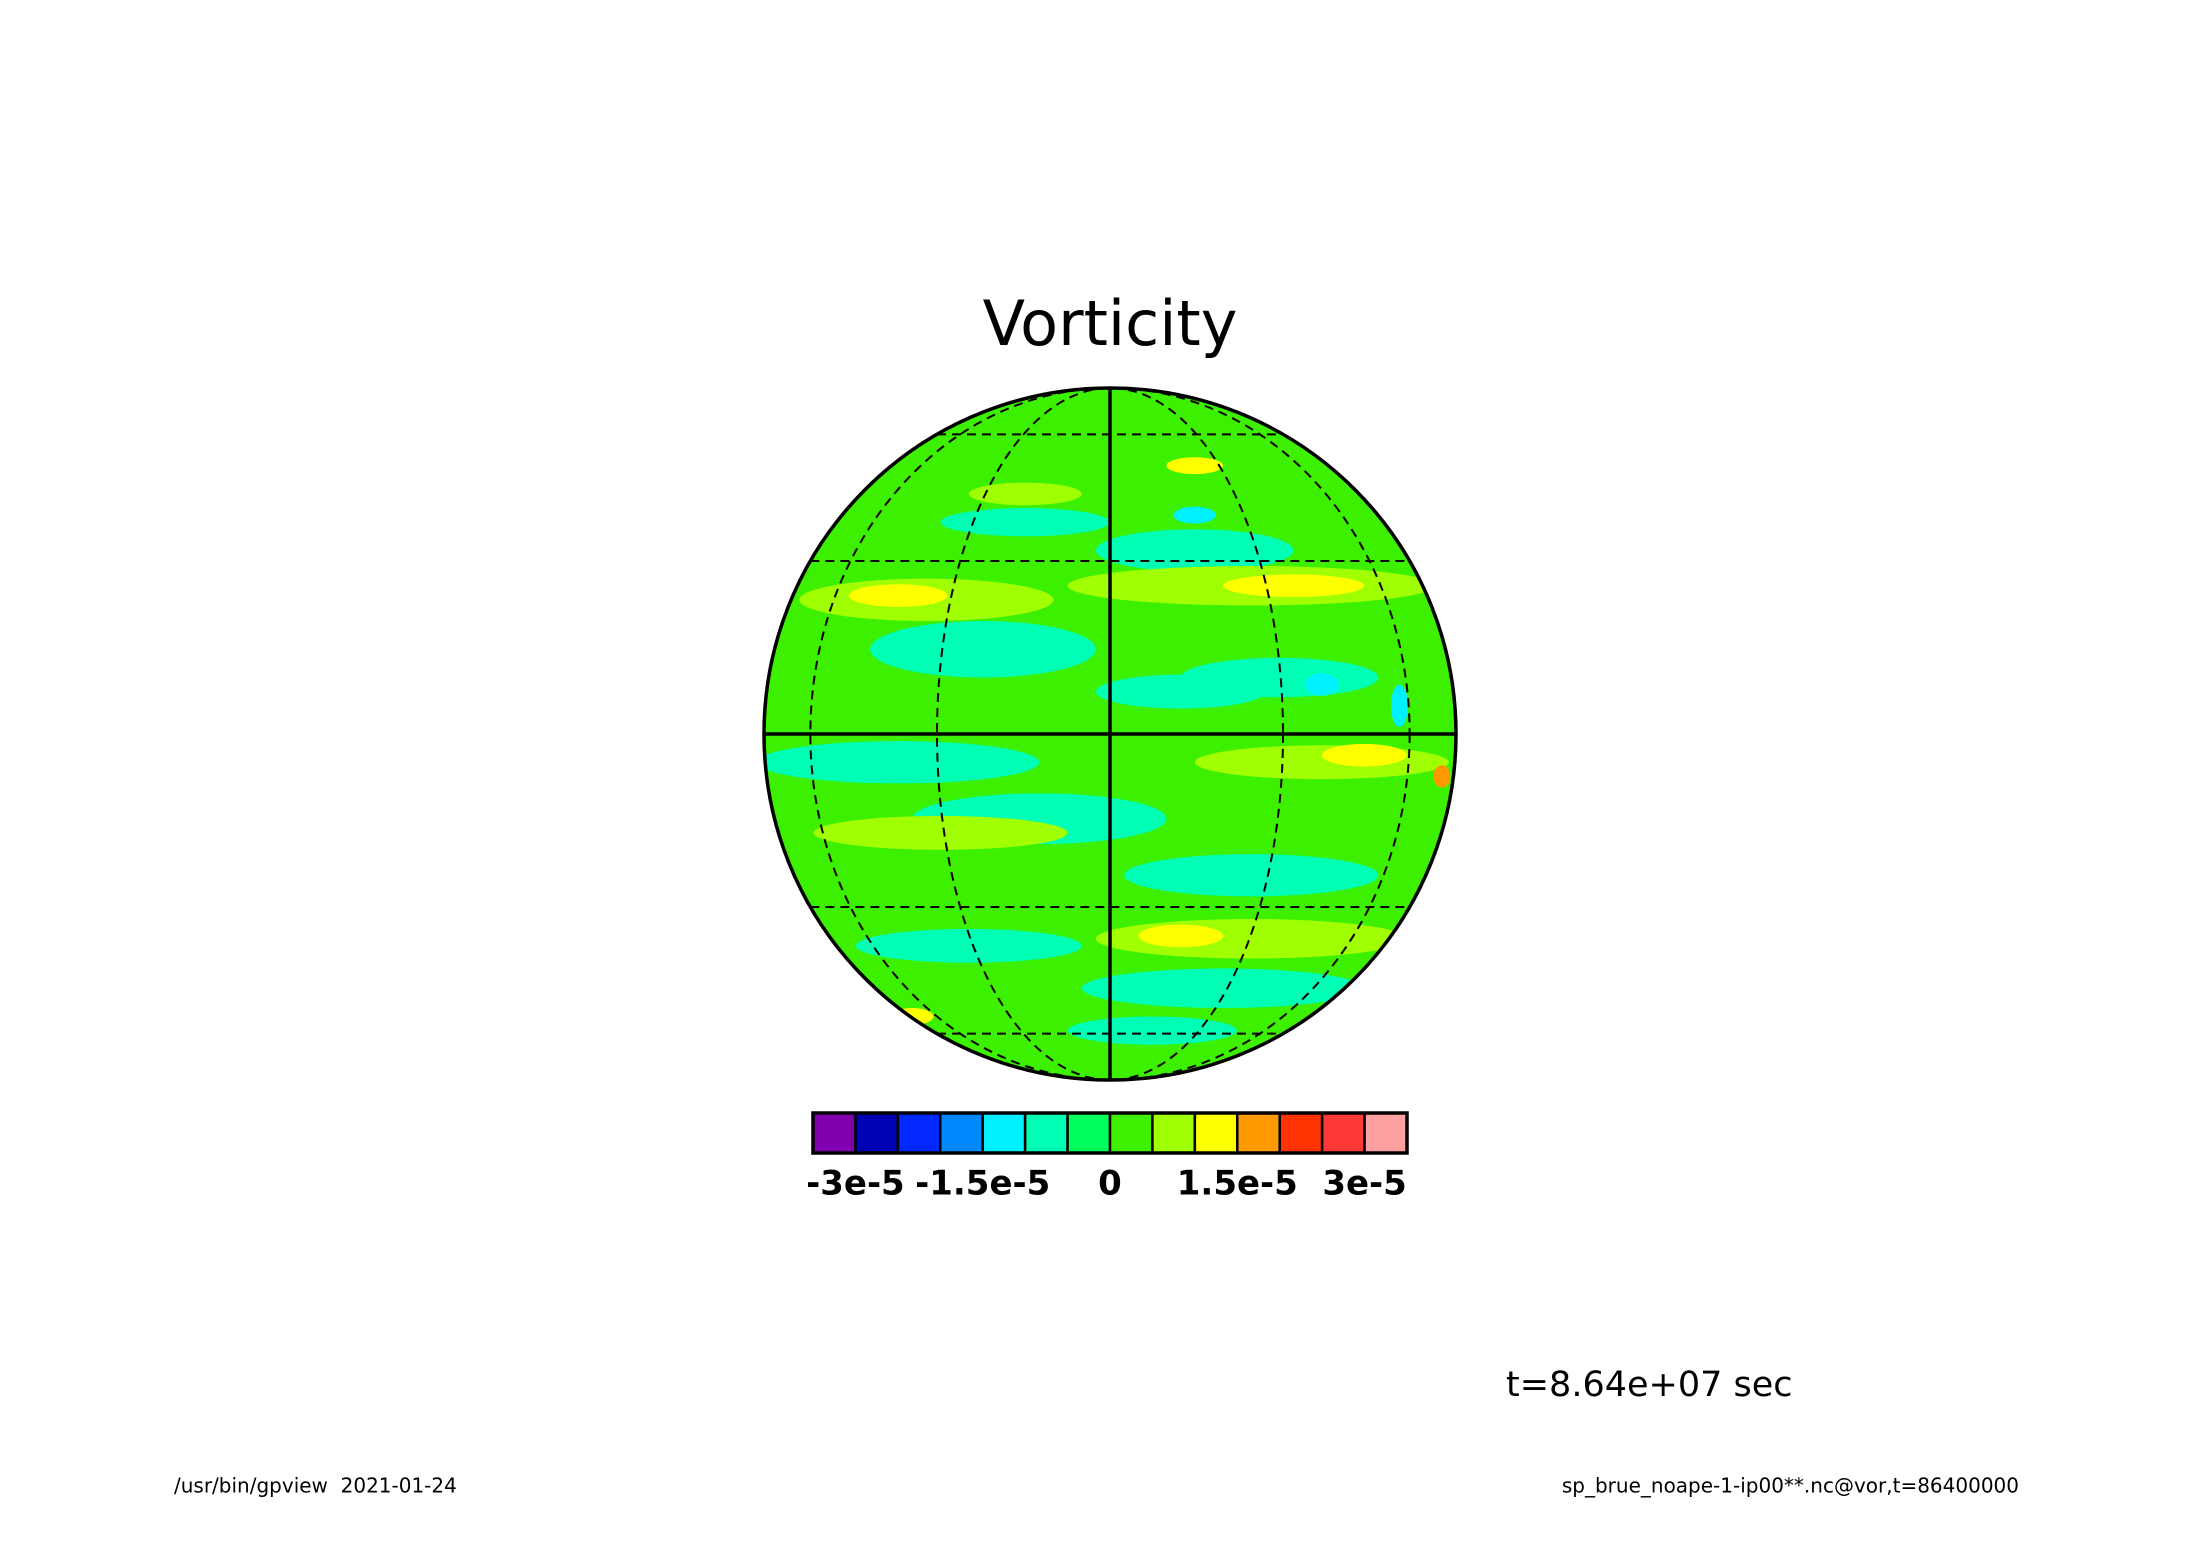  I want to click on graticule, so click(1110, 734).